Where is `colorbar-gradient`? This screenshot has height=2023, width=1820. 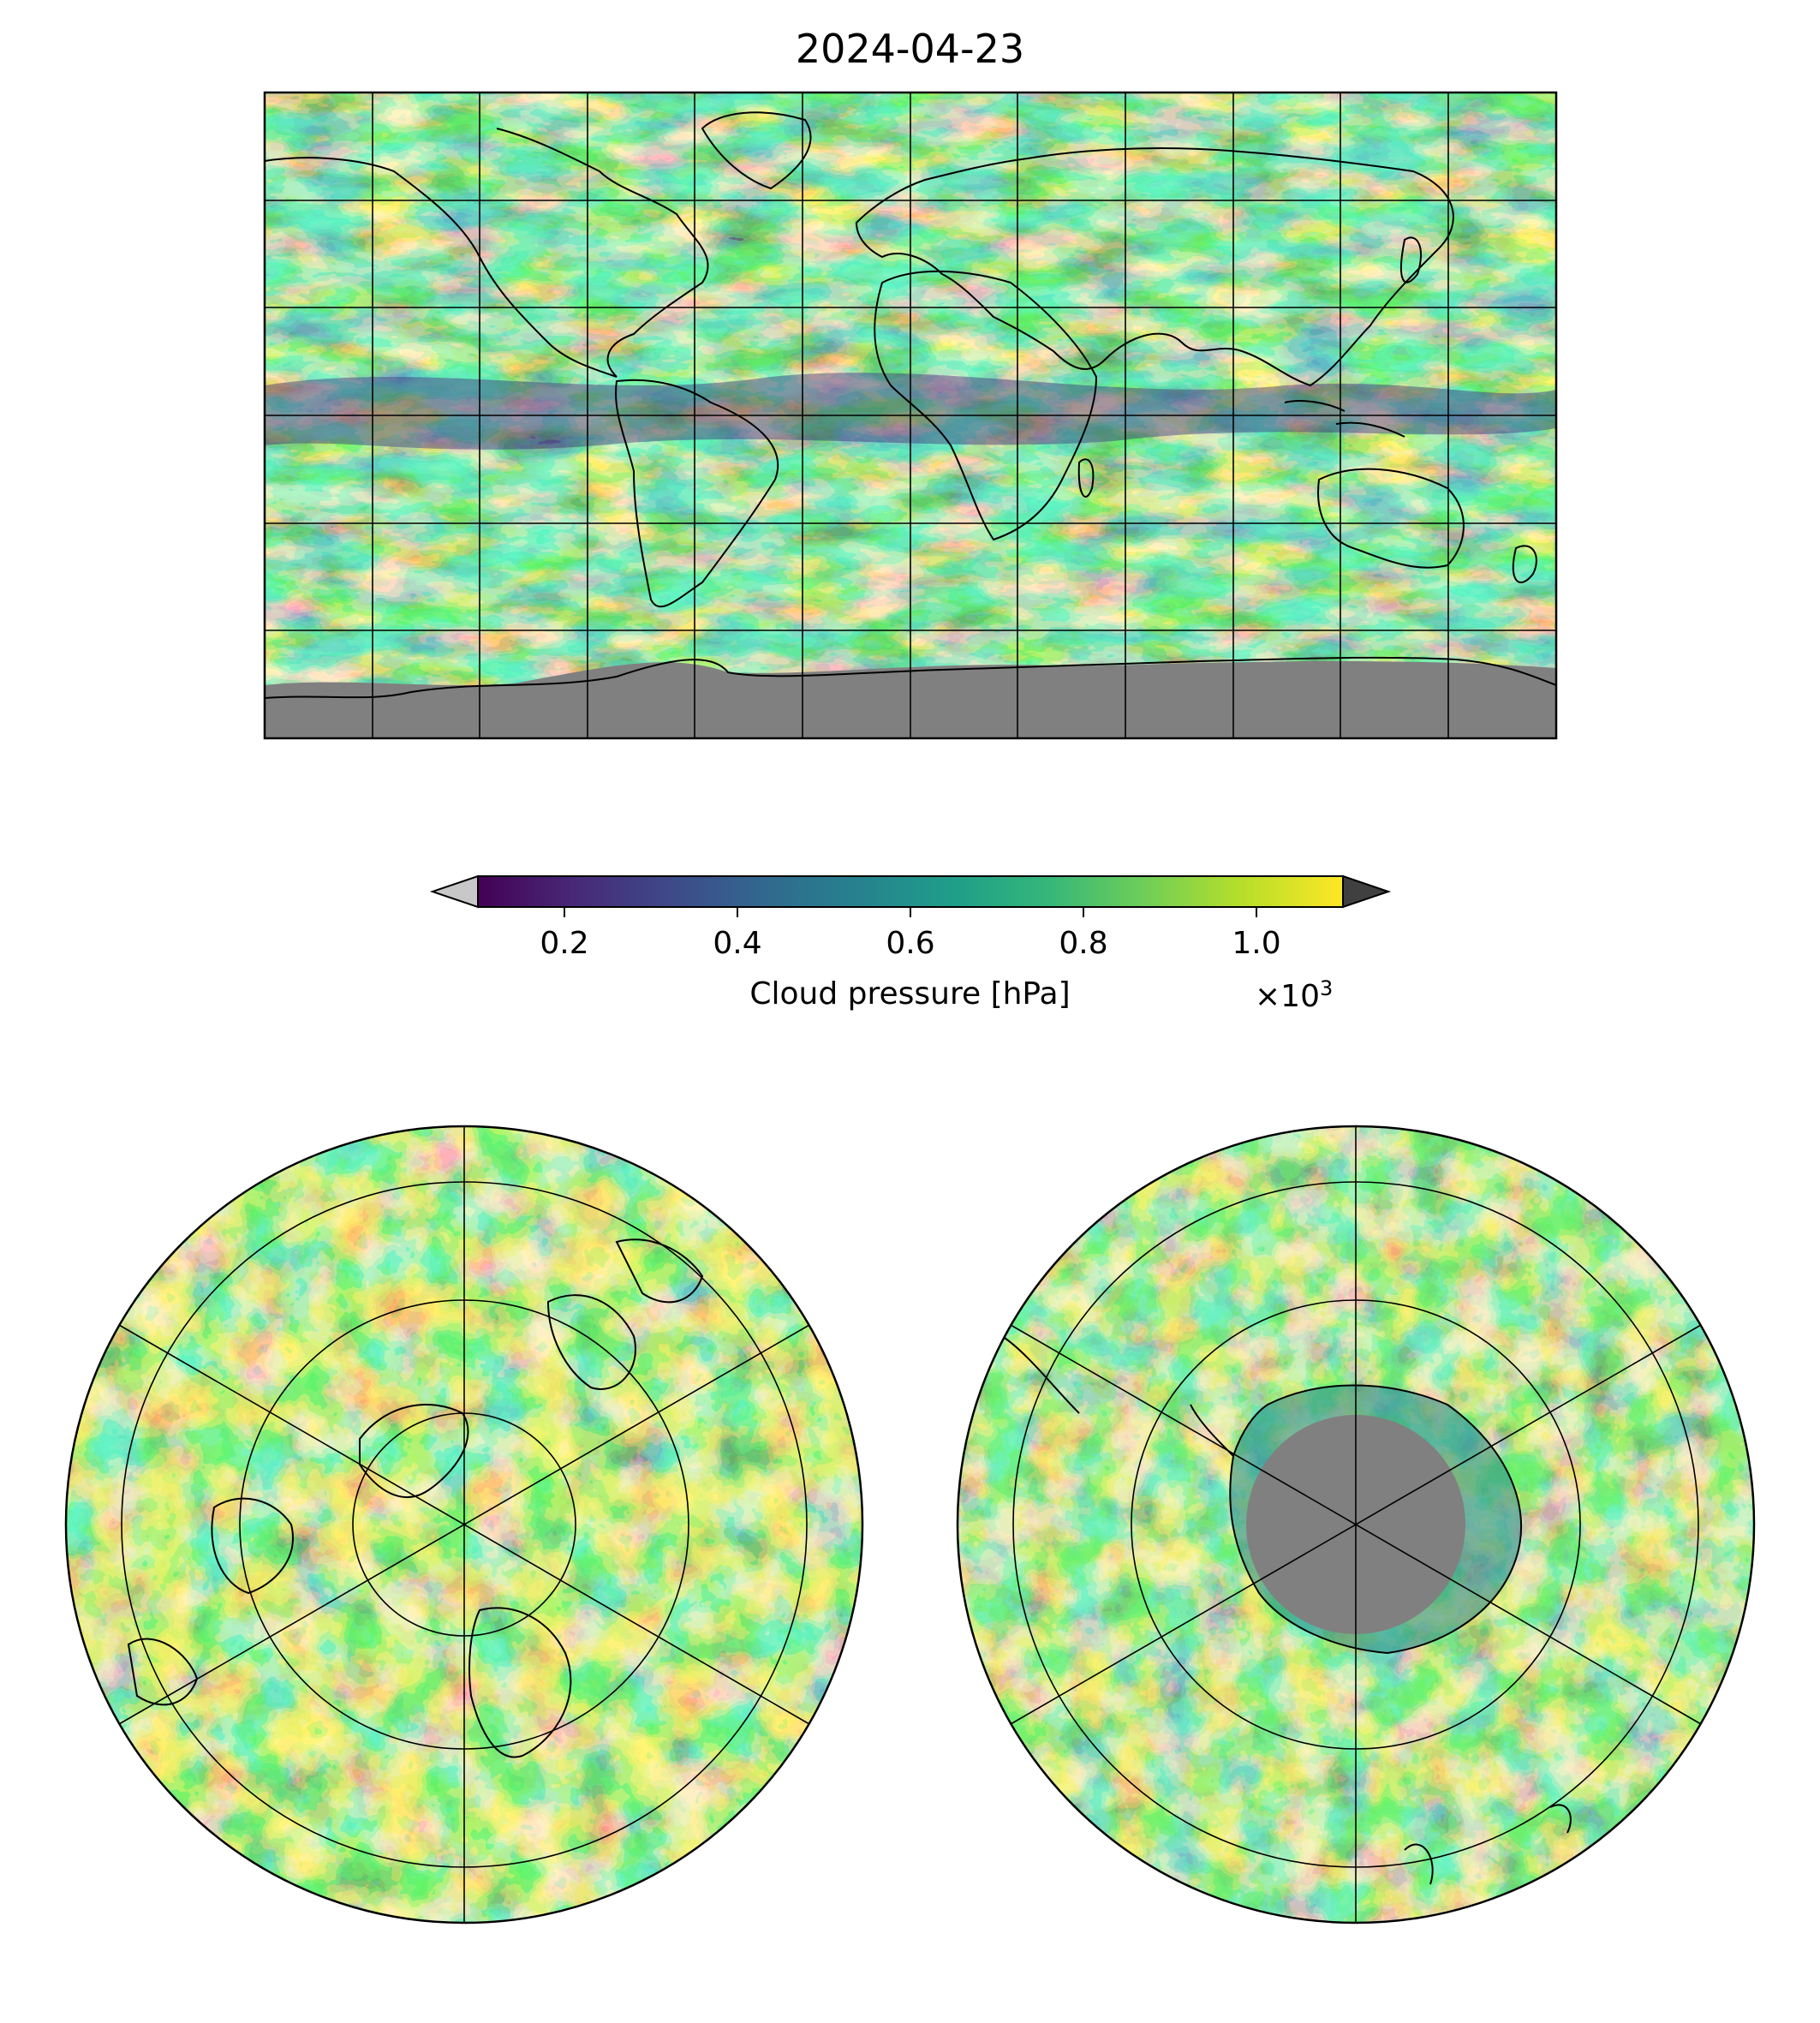 colorbar-gradient is located at coordinates (911, 891).